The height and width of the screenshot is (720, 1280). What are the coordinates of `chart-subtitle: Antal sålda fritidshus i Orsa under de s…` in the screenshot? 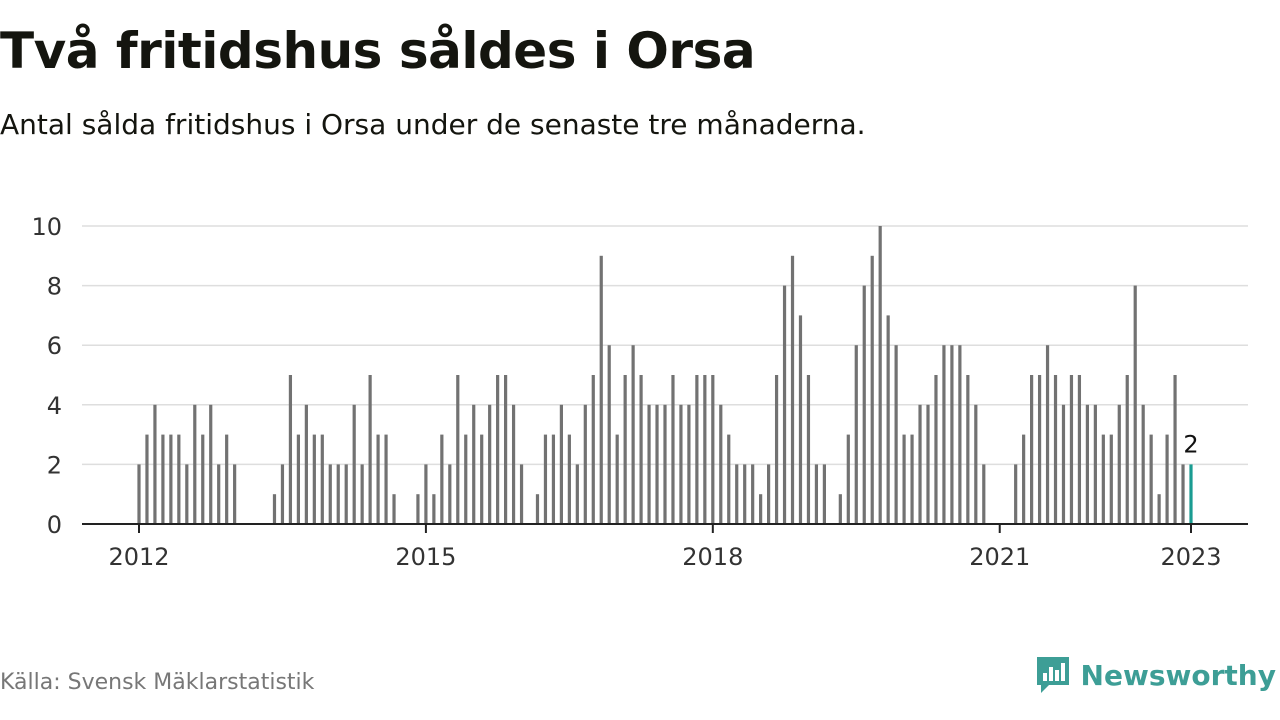 It's located at (433, 124).